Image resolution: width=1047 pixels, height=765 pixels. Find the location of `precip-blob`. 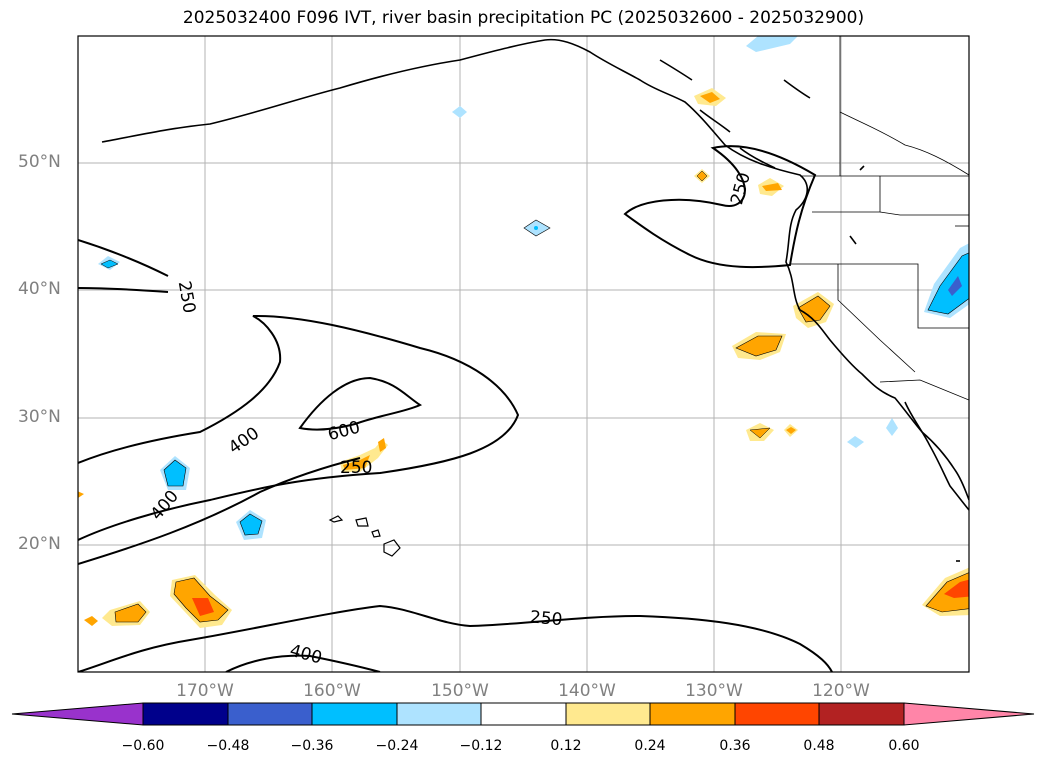

precip-blob is located at coordinates (130, 613).